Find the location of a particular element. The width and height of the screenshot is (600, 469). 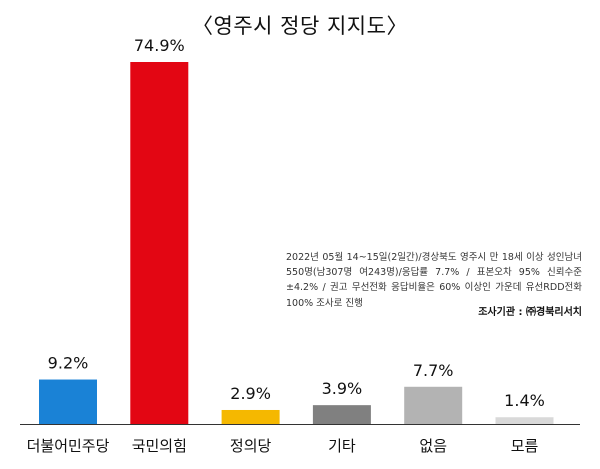

category-label-2: 정의당 is located at coordinates (251, 446).